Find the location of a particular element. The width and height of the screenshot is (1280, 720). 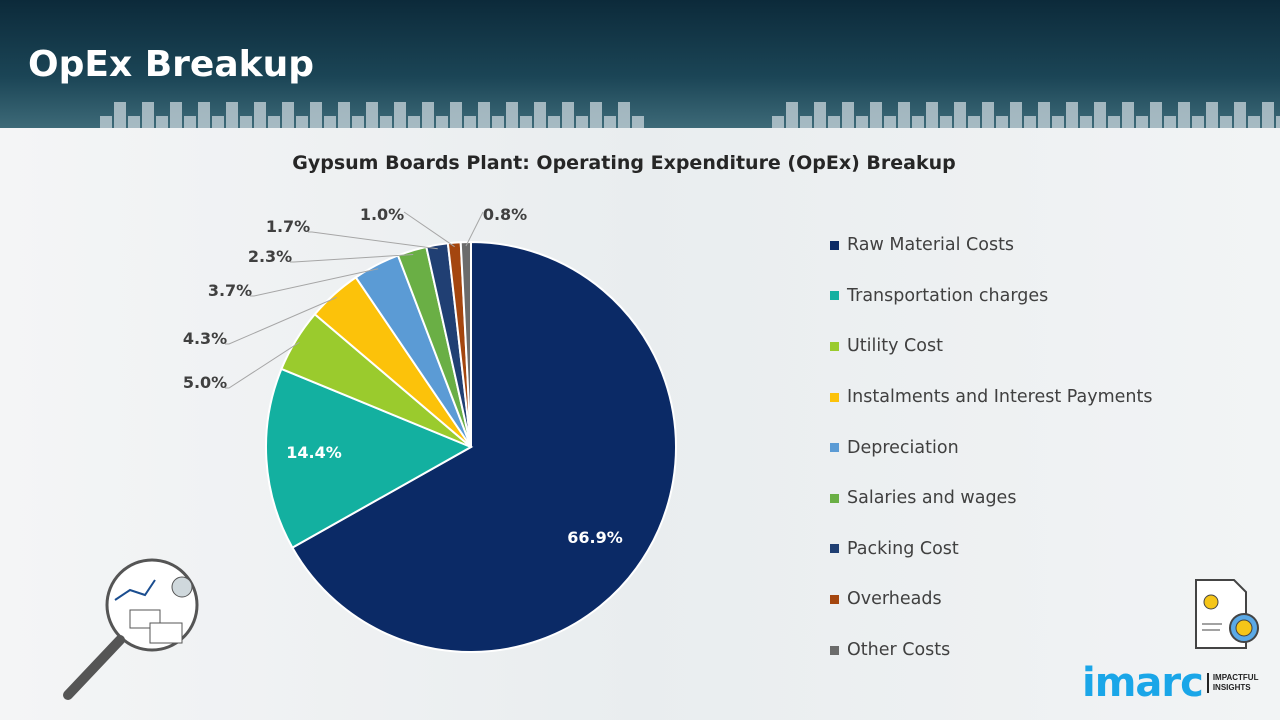

imarc-logo: imarc IMPACTFUL INSIGHTS is located at coordinates (1170, 683).